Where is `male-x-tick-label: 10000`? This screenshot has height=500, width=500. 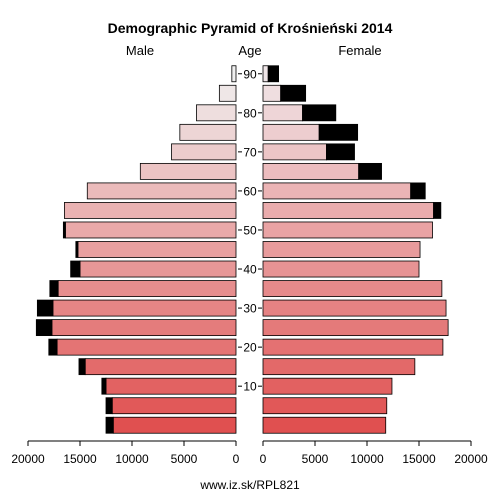 male-x-tick-label: 10000 is located at coordinates (132, 459).